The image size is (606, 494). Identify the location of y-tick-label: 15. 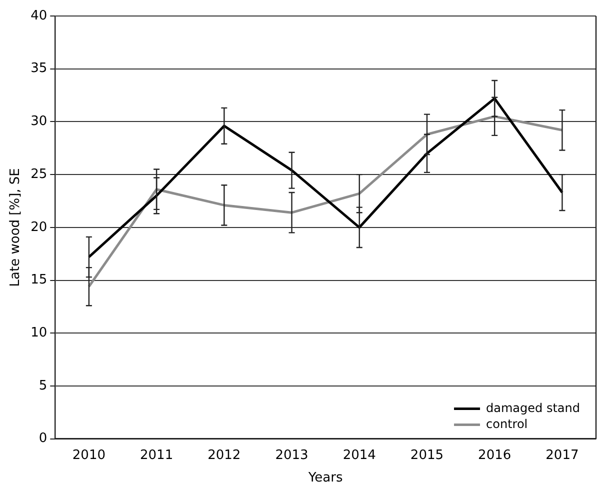
(39, 280).